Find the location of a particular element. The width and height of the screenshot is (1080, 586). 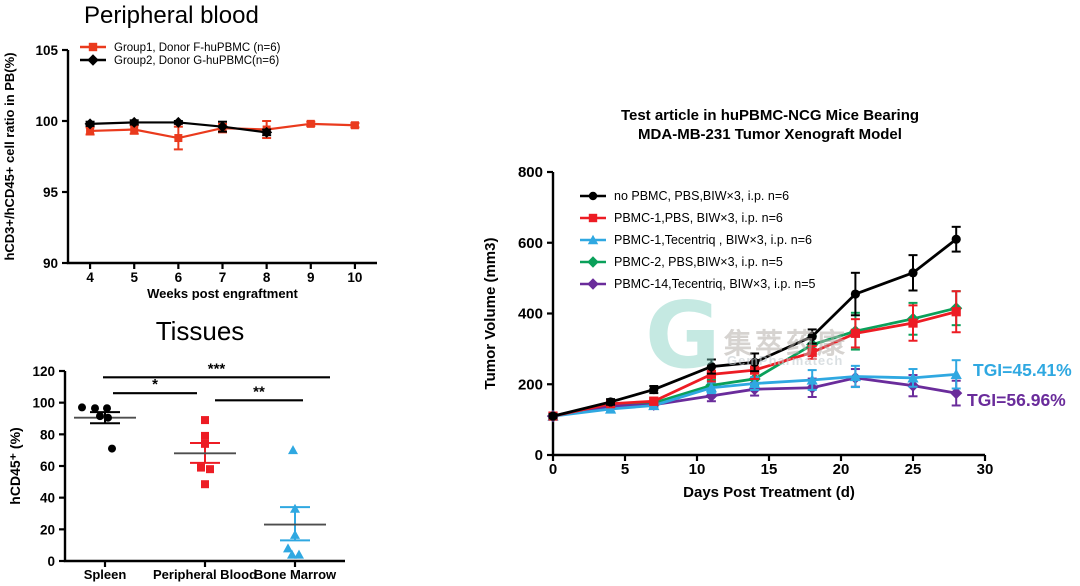

legend-item-label: PBMC-2, PBS,BIW×3, i.p. n=5 is located at coordinates (698, 262).